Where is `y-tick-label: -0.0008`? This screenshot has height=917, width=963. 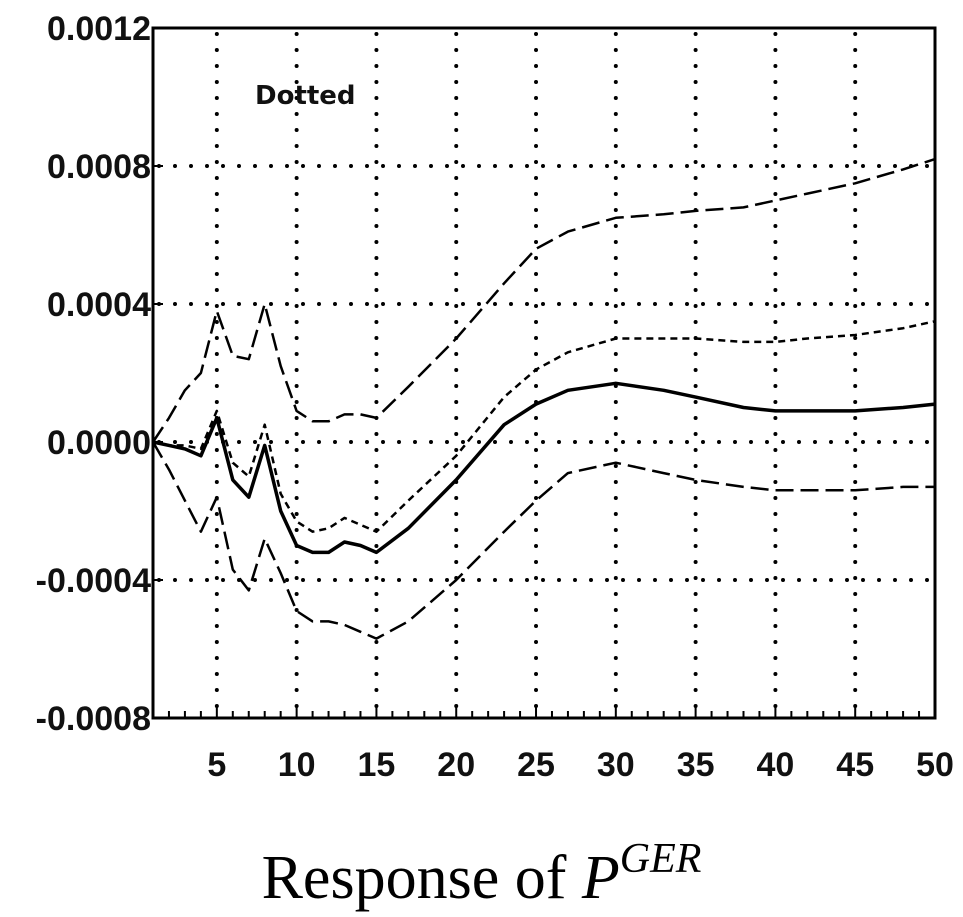
y-tick-label: -0.0008 is located at coordinates (93, 719).